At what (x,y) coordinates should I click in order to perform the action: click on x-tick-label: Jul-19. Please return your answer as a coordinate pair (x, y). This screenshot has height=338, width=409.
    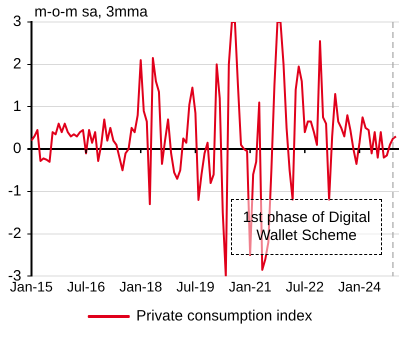
    Looking at the image, I should click on (195, 286).